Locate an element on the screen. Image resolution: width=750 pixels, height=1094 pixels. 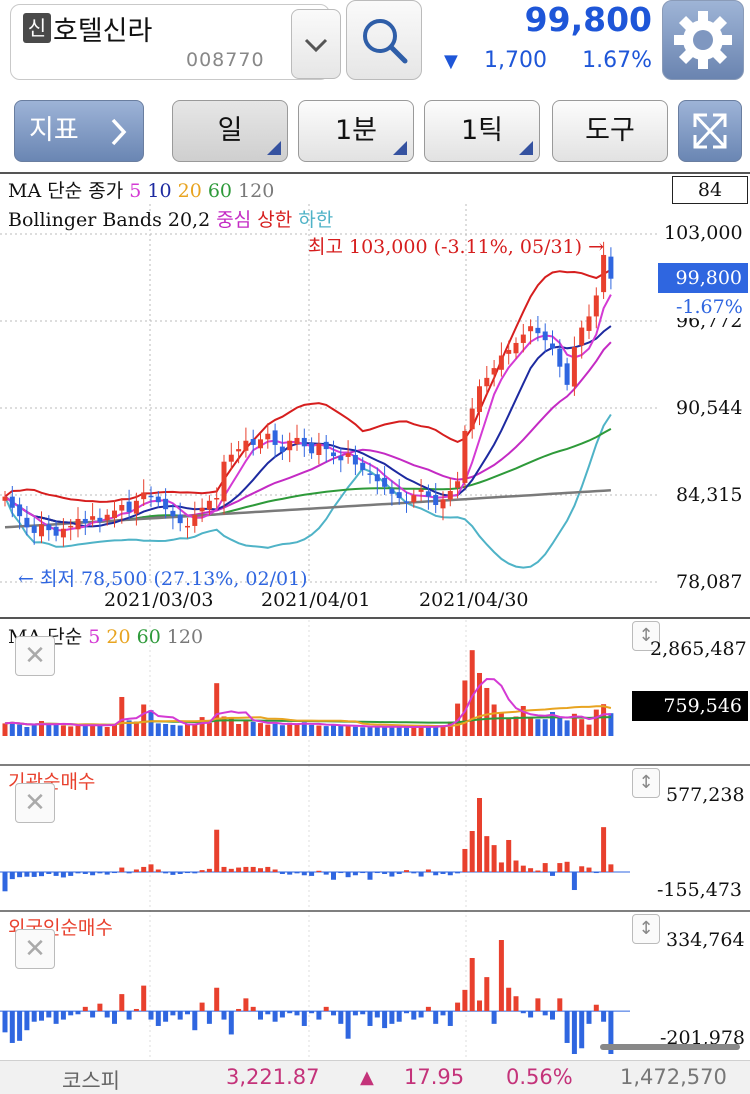
minute-button: 1분 is located at coordinates (356, 131).